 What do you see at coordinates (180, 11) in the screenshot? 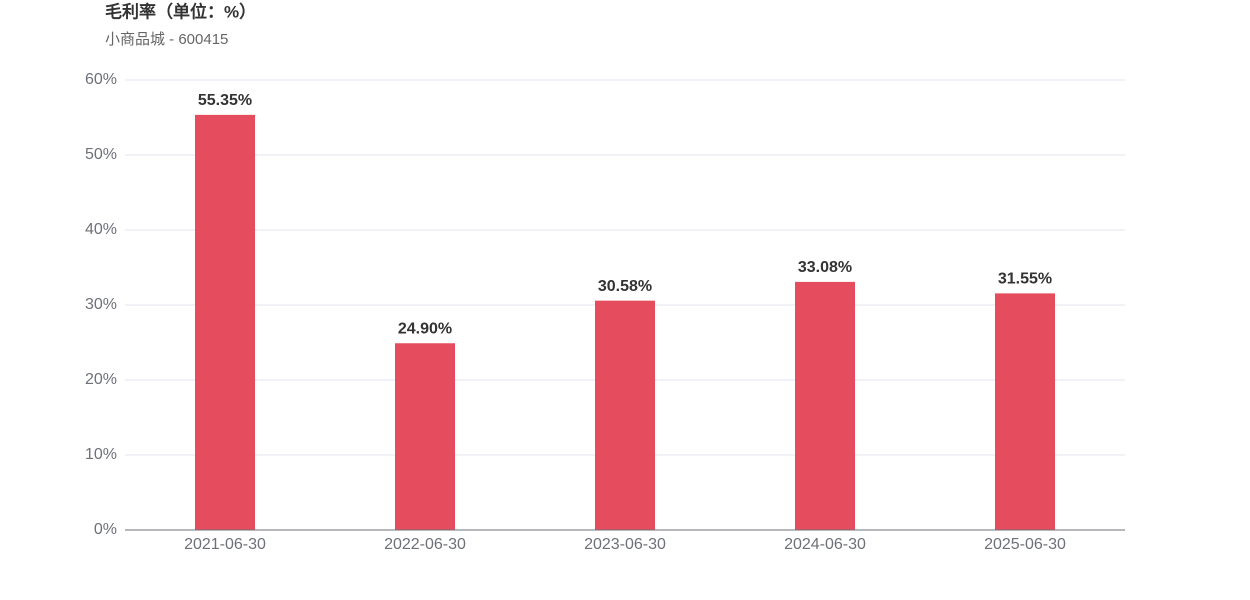
I see `chart-title: 毛利率（单位：%）` at bounding box center [180, 11].